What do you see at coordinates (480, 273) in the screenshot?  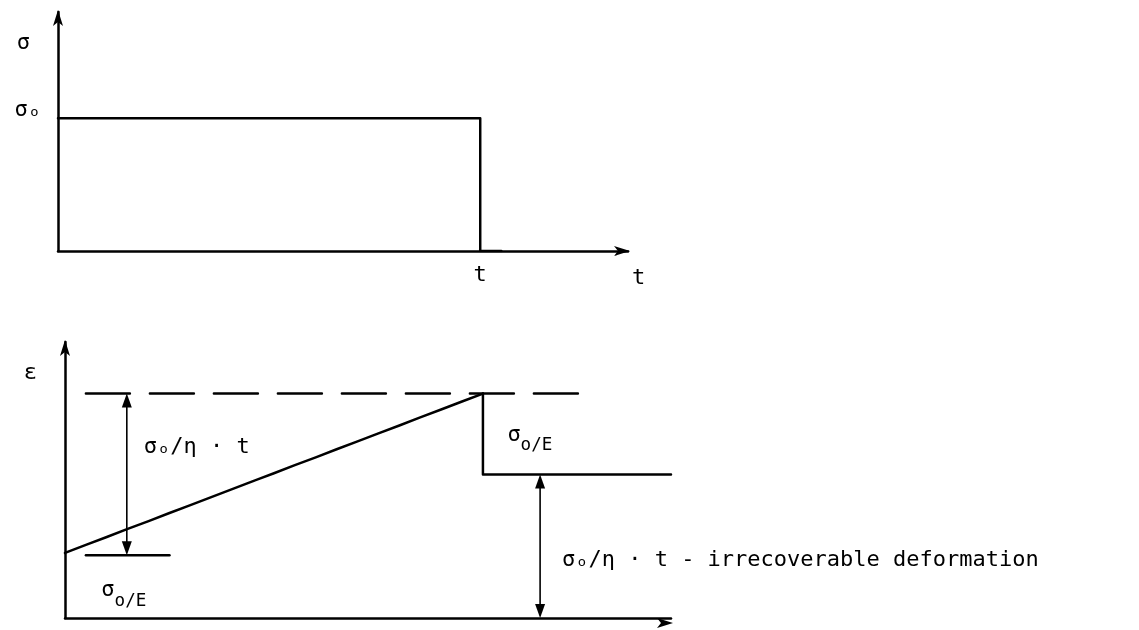 I see `text: t` at bounding box center [480, 273].